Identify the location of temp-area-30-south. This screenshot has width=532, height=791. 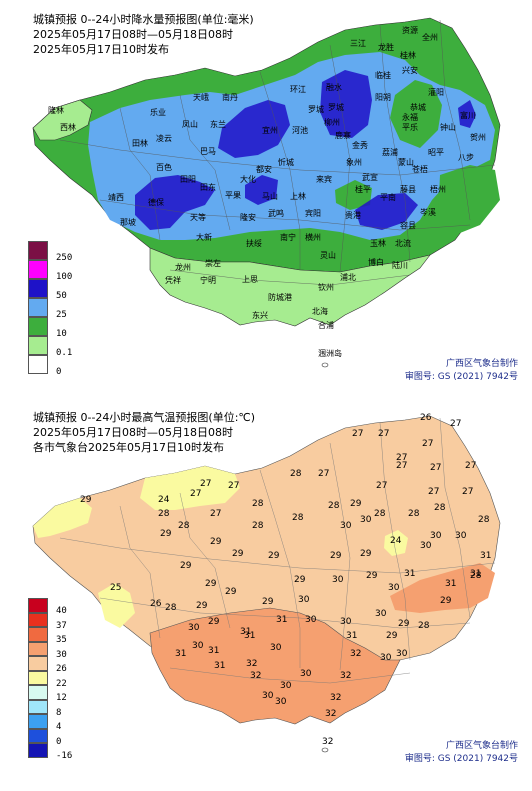
(275, 666).